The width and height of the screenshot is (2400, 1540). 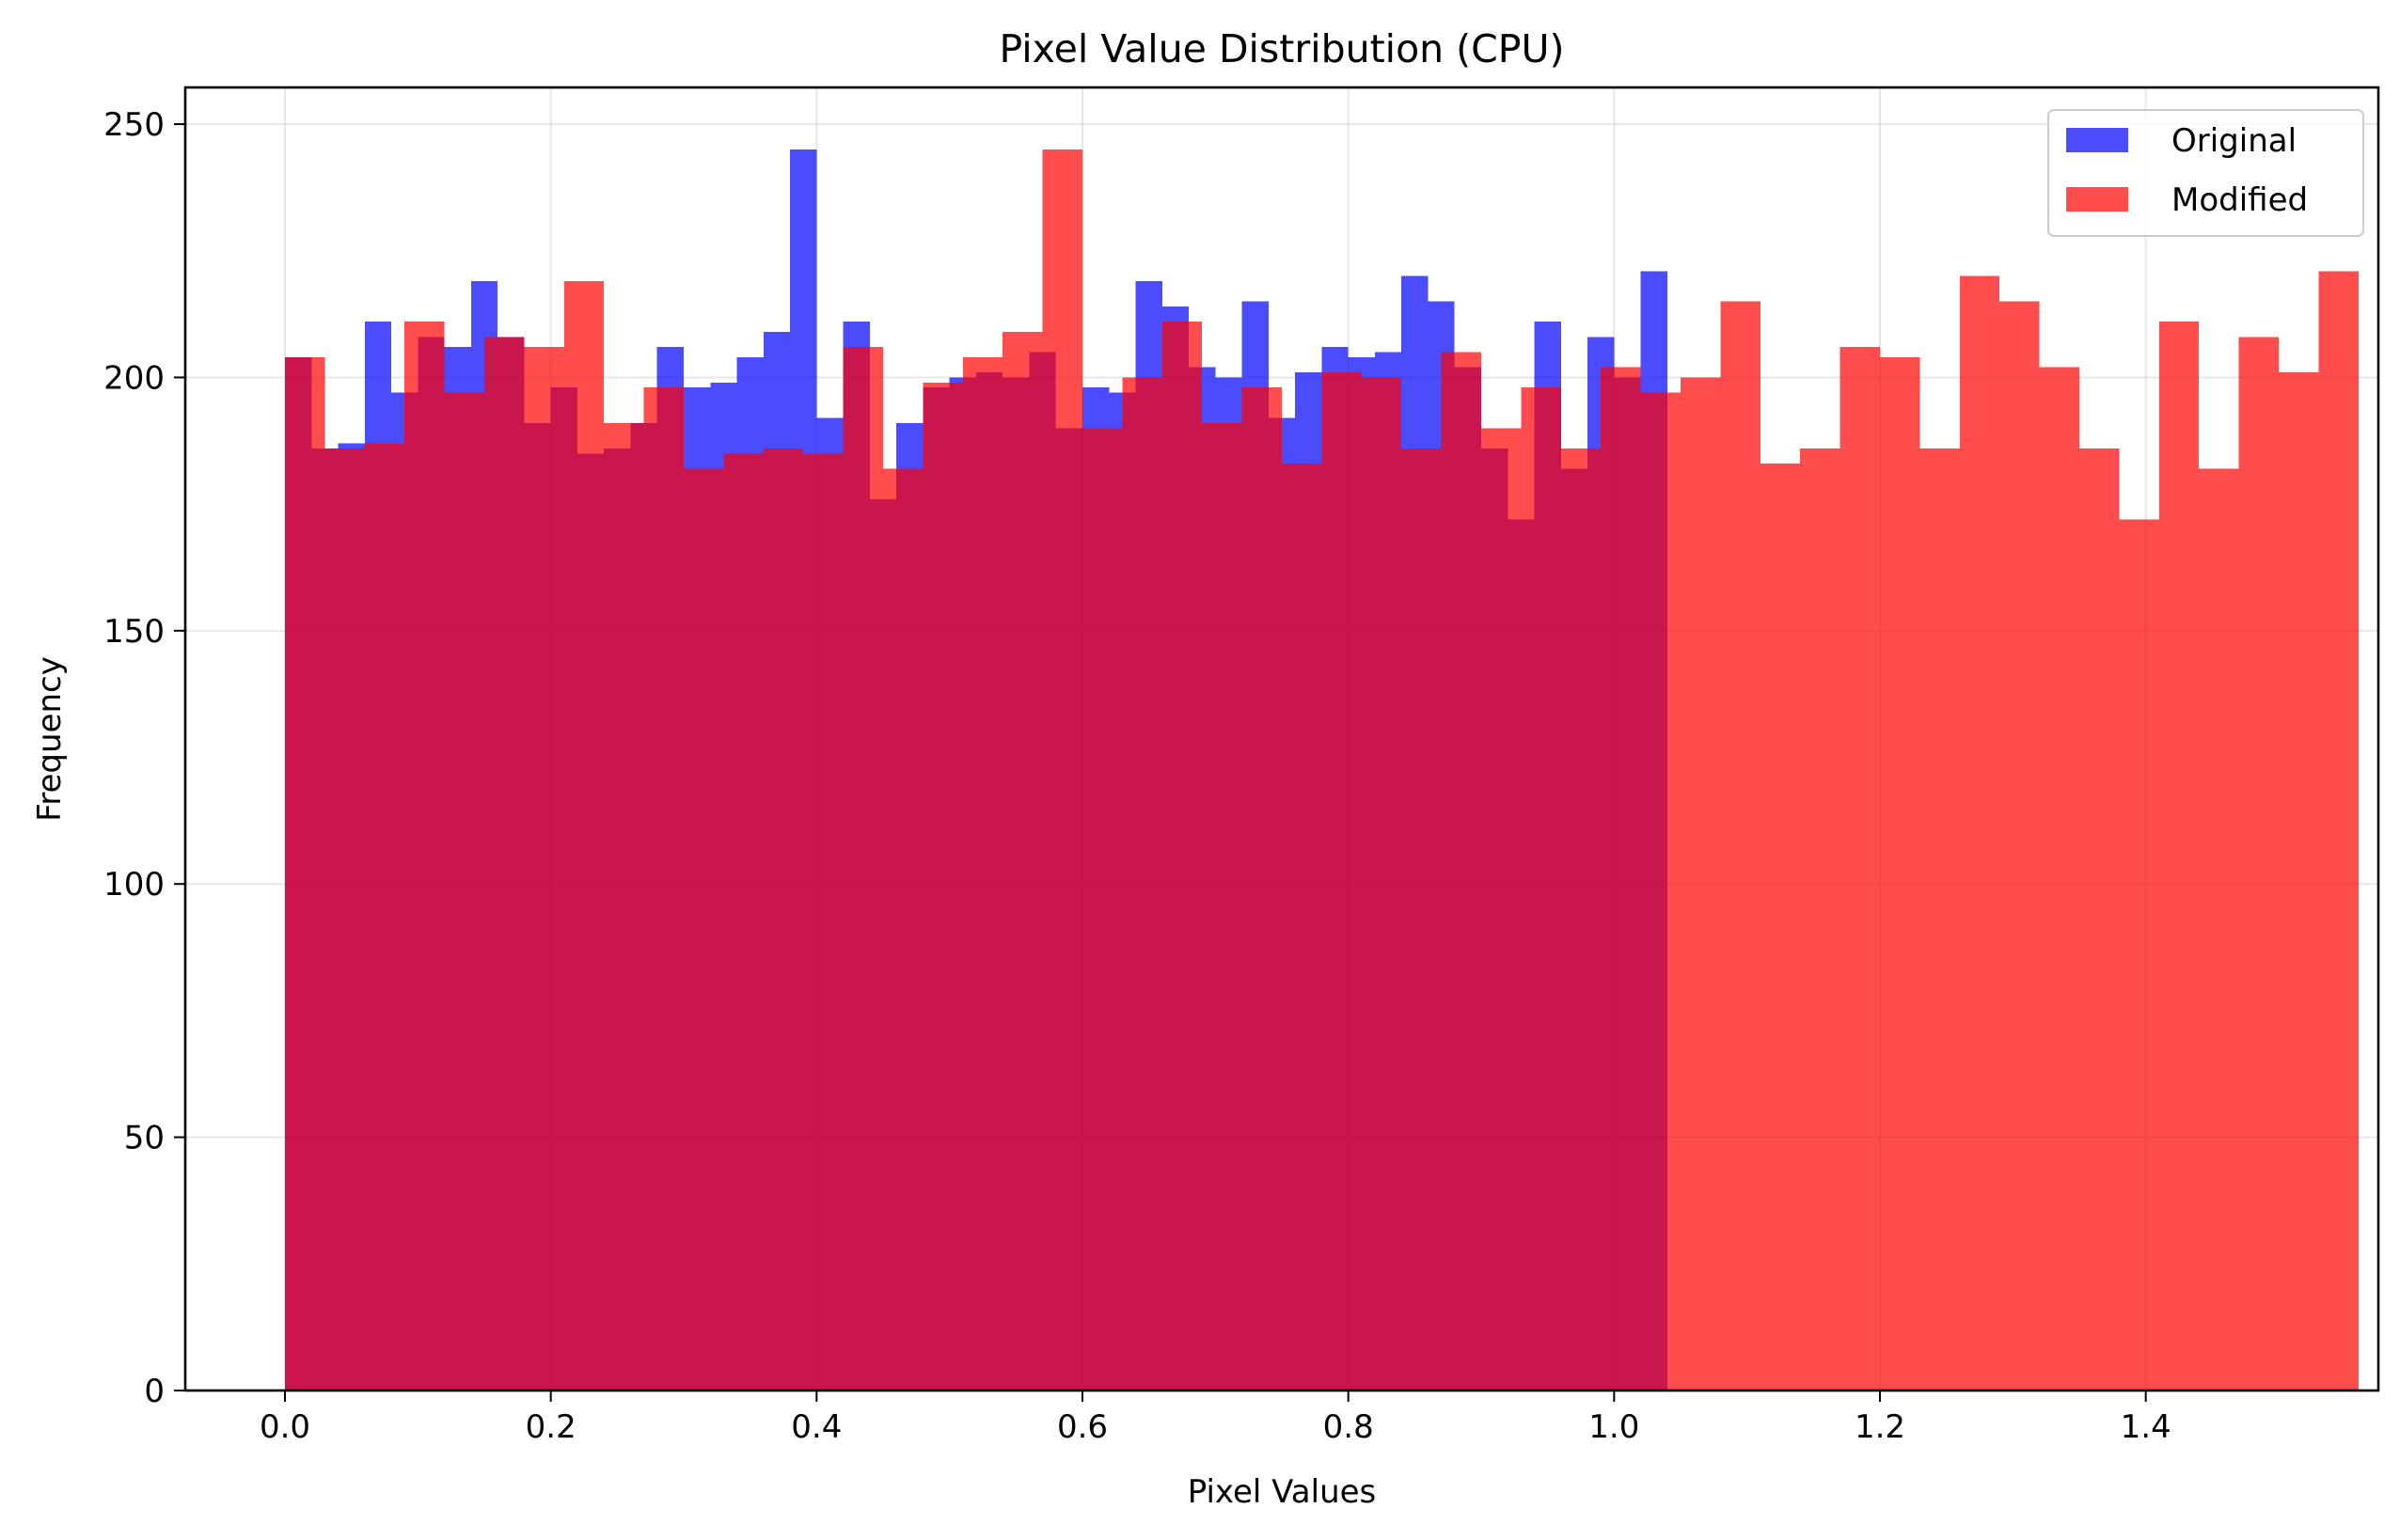 What do you see at coordinates (144, 1138) in the screenshot?
I see `y-tick-label: 50` at bounding box center [144, 1138].